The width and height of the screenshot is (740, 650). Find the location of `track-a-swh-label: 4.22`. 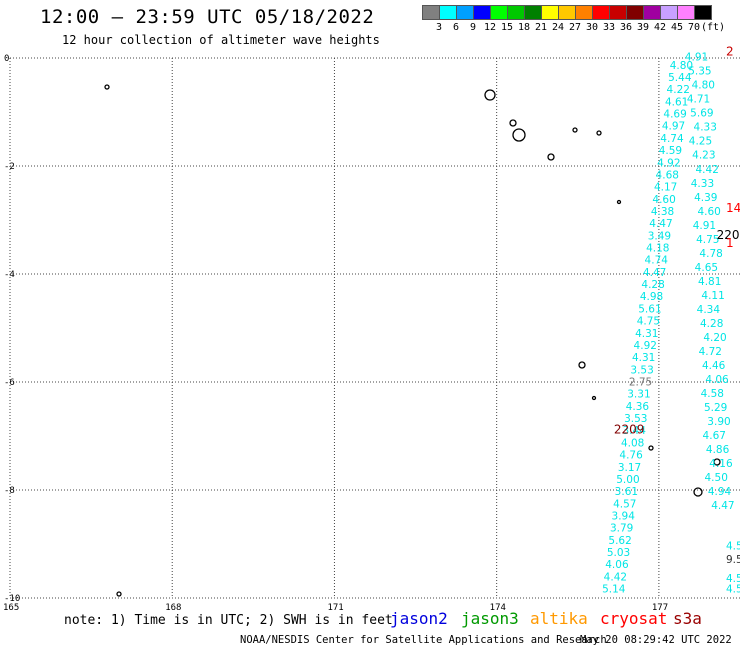

track-a-swh-label: 4.22 is located at coordinates (678, 90).